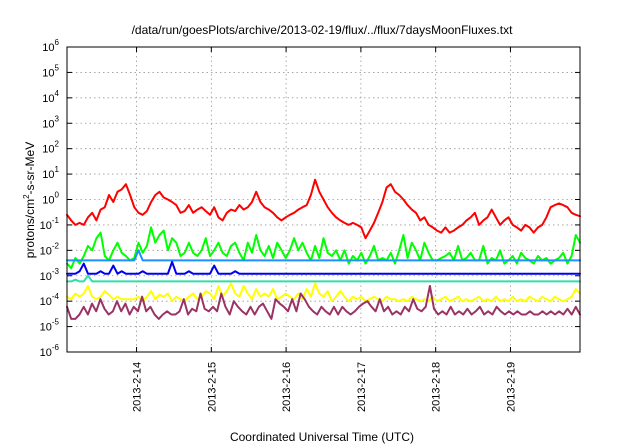  I want to click on y-tick-label: 10², so click(50, 148).